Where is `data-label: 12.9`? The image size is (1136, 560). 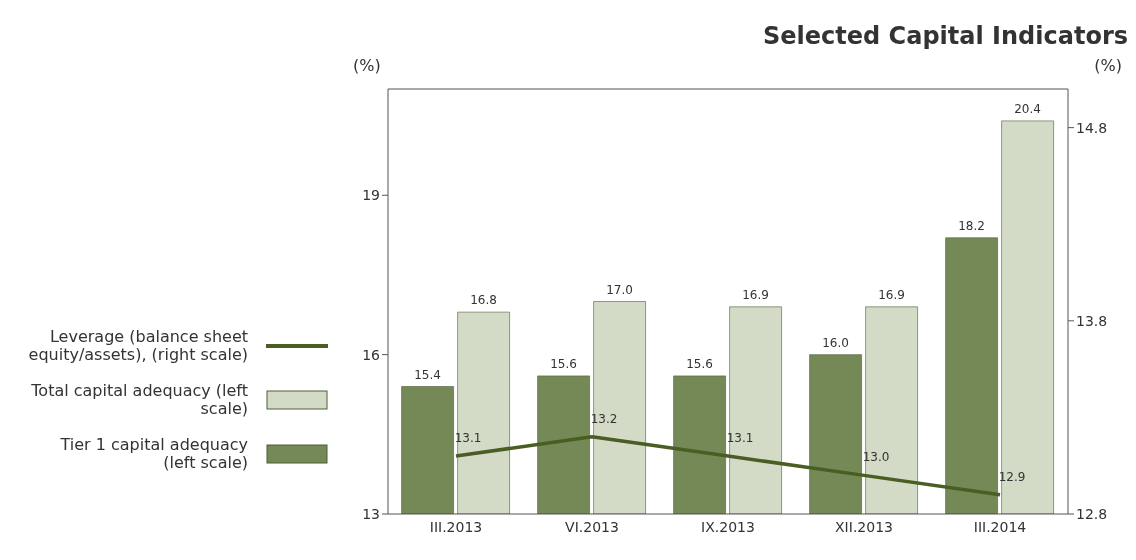
data-label: 12.9 is located at coordinates (1012, 476).